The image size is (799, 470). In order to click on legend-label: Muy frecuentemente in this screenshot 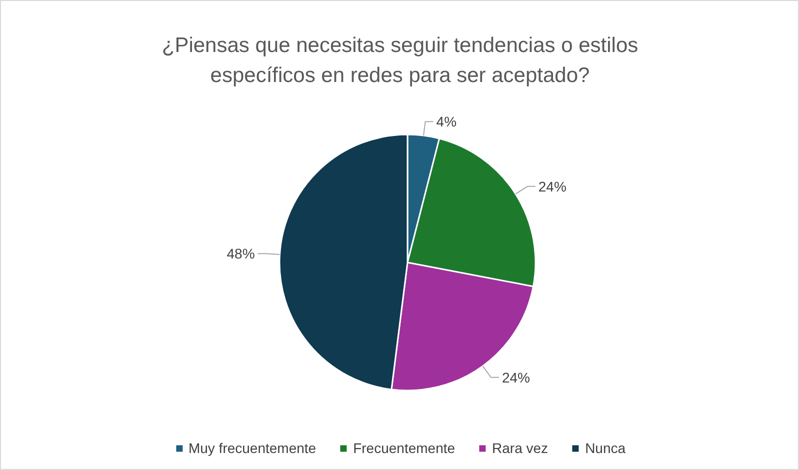, I will do `click(252, 448)`.